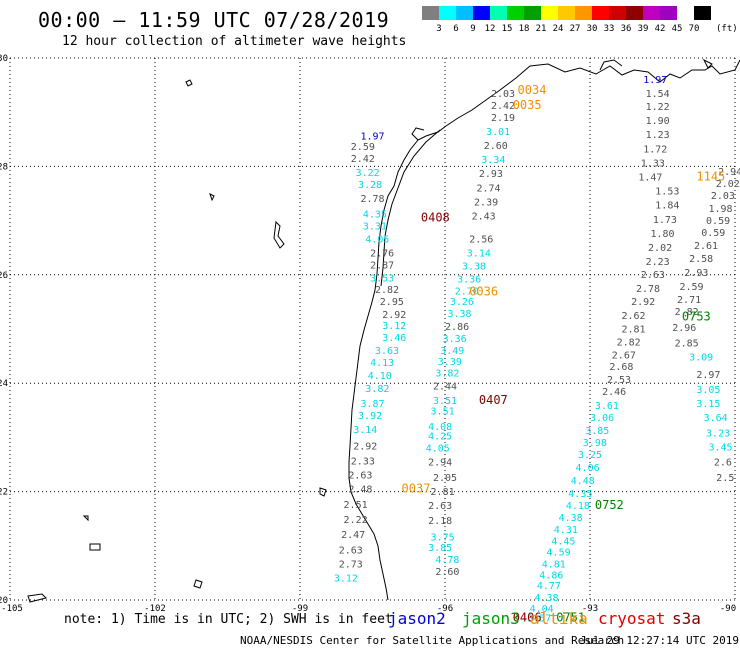 Image resolution: width=740 pixels, height=650 pixels. I want to click on wave-height-value: 4.38, so click(571, 518).